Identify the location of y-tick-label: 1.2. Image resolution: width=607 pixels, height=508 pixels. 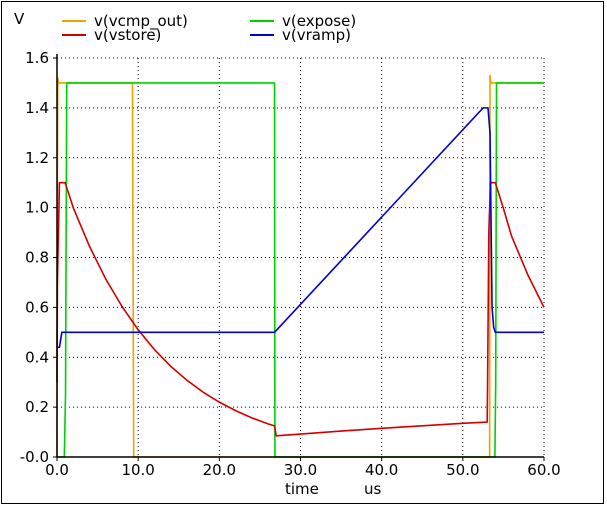
(37, 158).